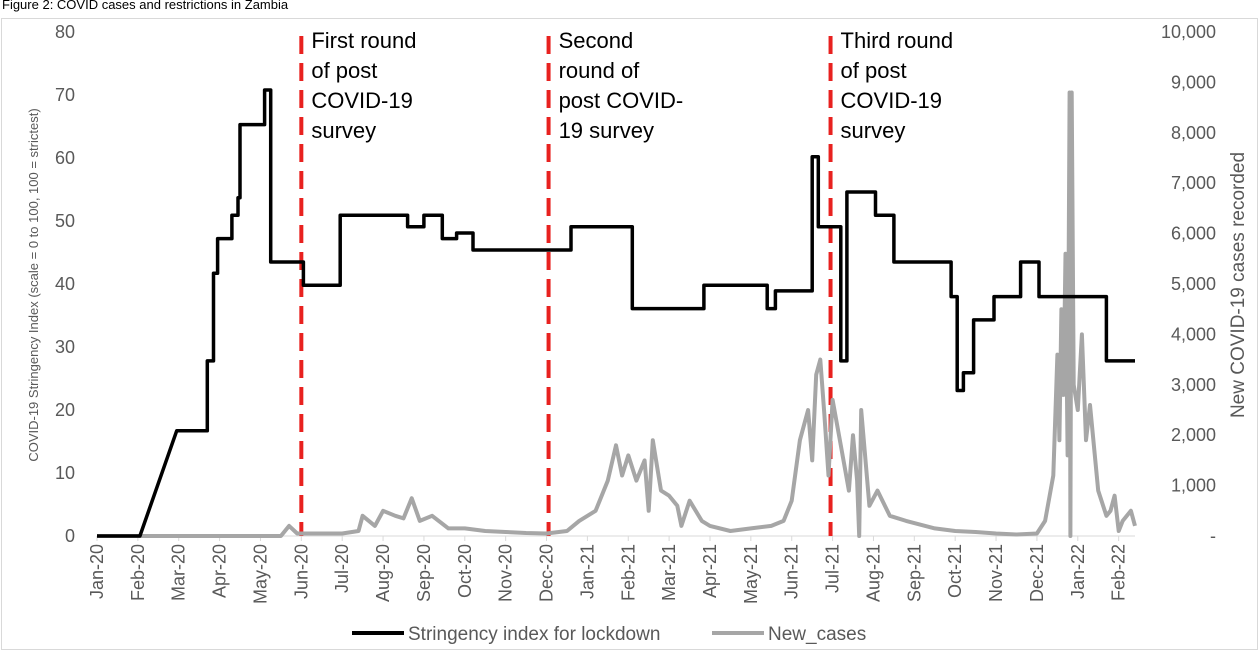 The height and width of the screenshot is (651, 1260). I want to click on y-tick-label: 50, so click(65, 221).